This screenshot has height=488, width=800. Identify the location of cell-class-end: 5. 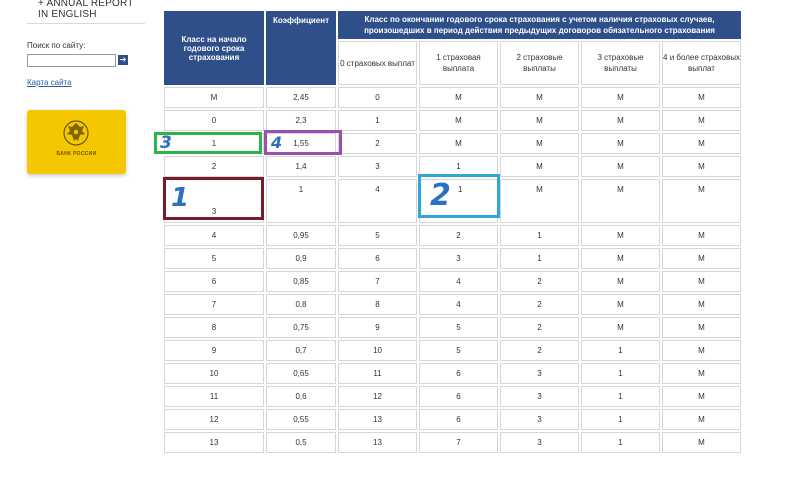
(377, 235).